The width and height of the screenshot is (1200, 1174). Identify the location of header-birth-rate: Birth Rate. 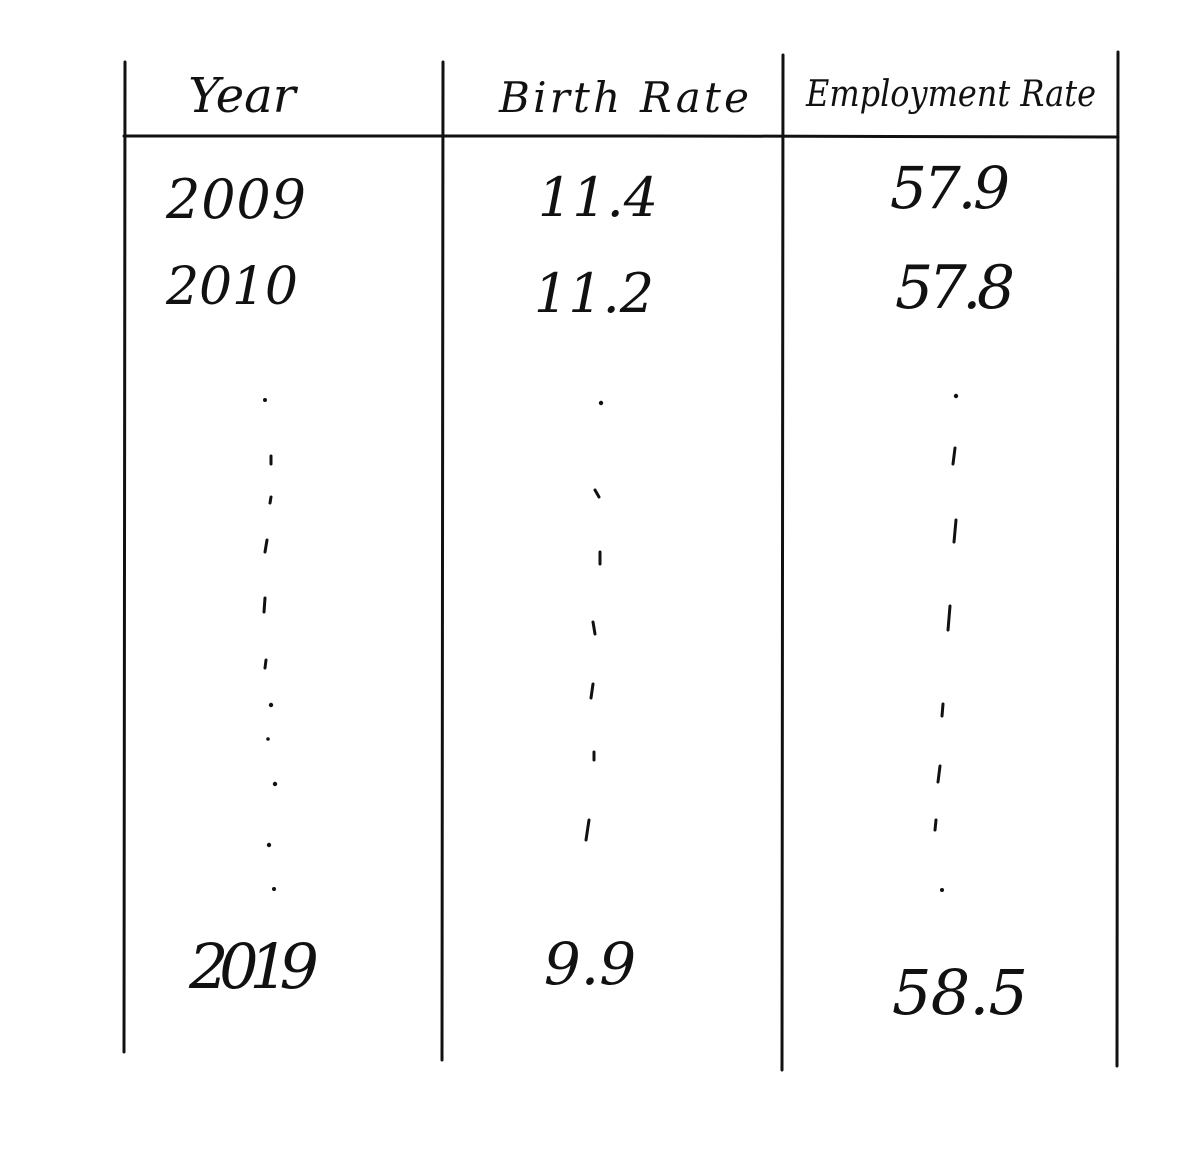
(623, 97).